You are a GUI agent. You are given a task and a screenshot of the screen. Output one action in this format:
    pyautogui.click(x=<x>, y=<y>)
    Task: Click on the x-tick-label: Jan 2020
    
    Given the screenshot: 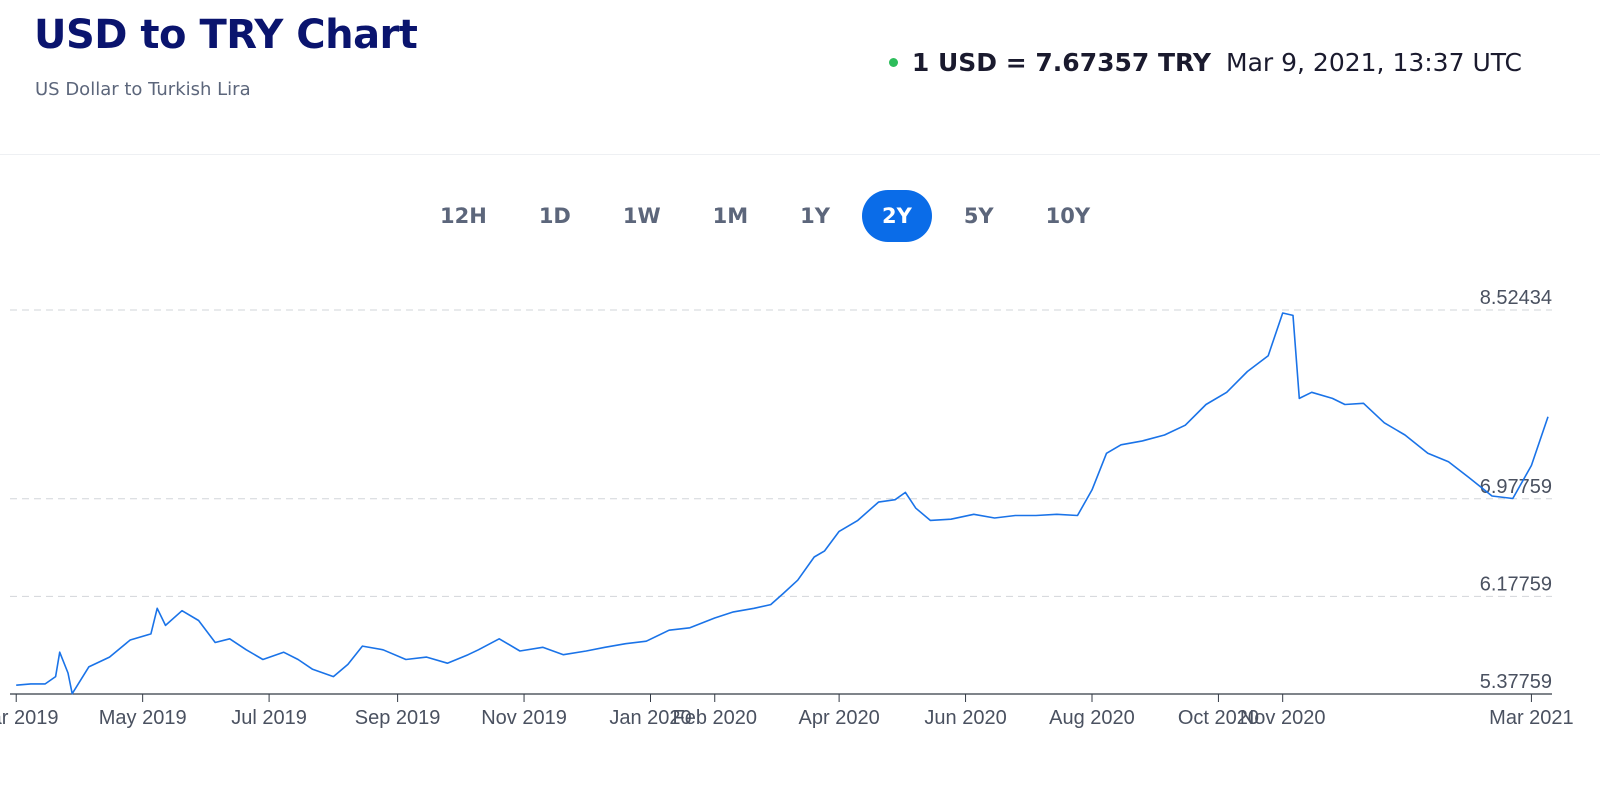 What is the action you would take?
    pyautogui.click(x=650, y=718)
    